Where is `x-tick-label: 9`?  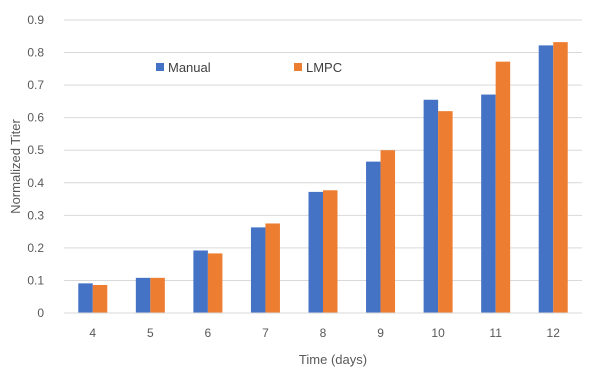
x-tick-label: 9 is located at coordinates (380, 333).